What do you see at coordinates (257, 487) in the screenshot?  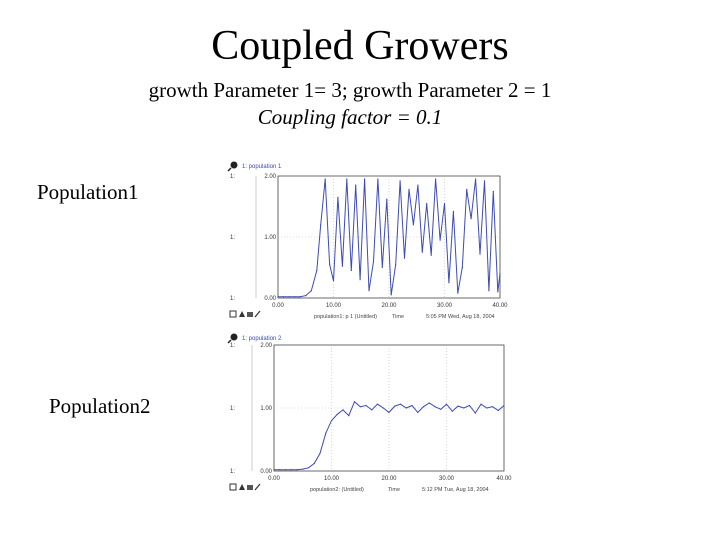 I see `pencil-icon` at bounding box center [257, 487].